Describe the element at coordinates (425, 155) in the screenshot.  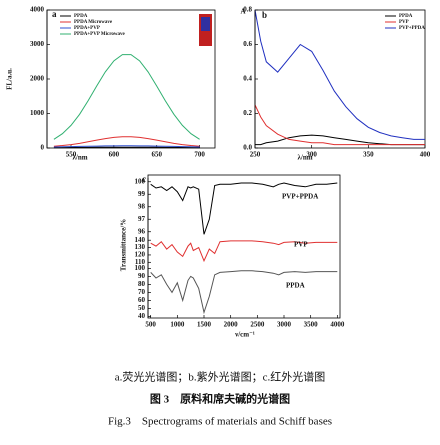
I see `x-tick-label: 400` at that location.